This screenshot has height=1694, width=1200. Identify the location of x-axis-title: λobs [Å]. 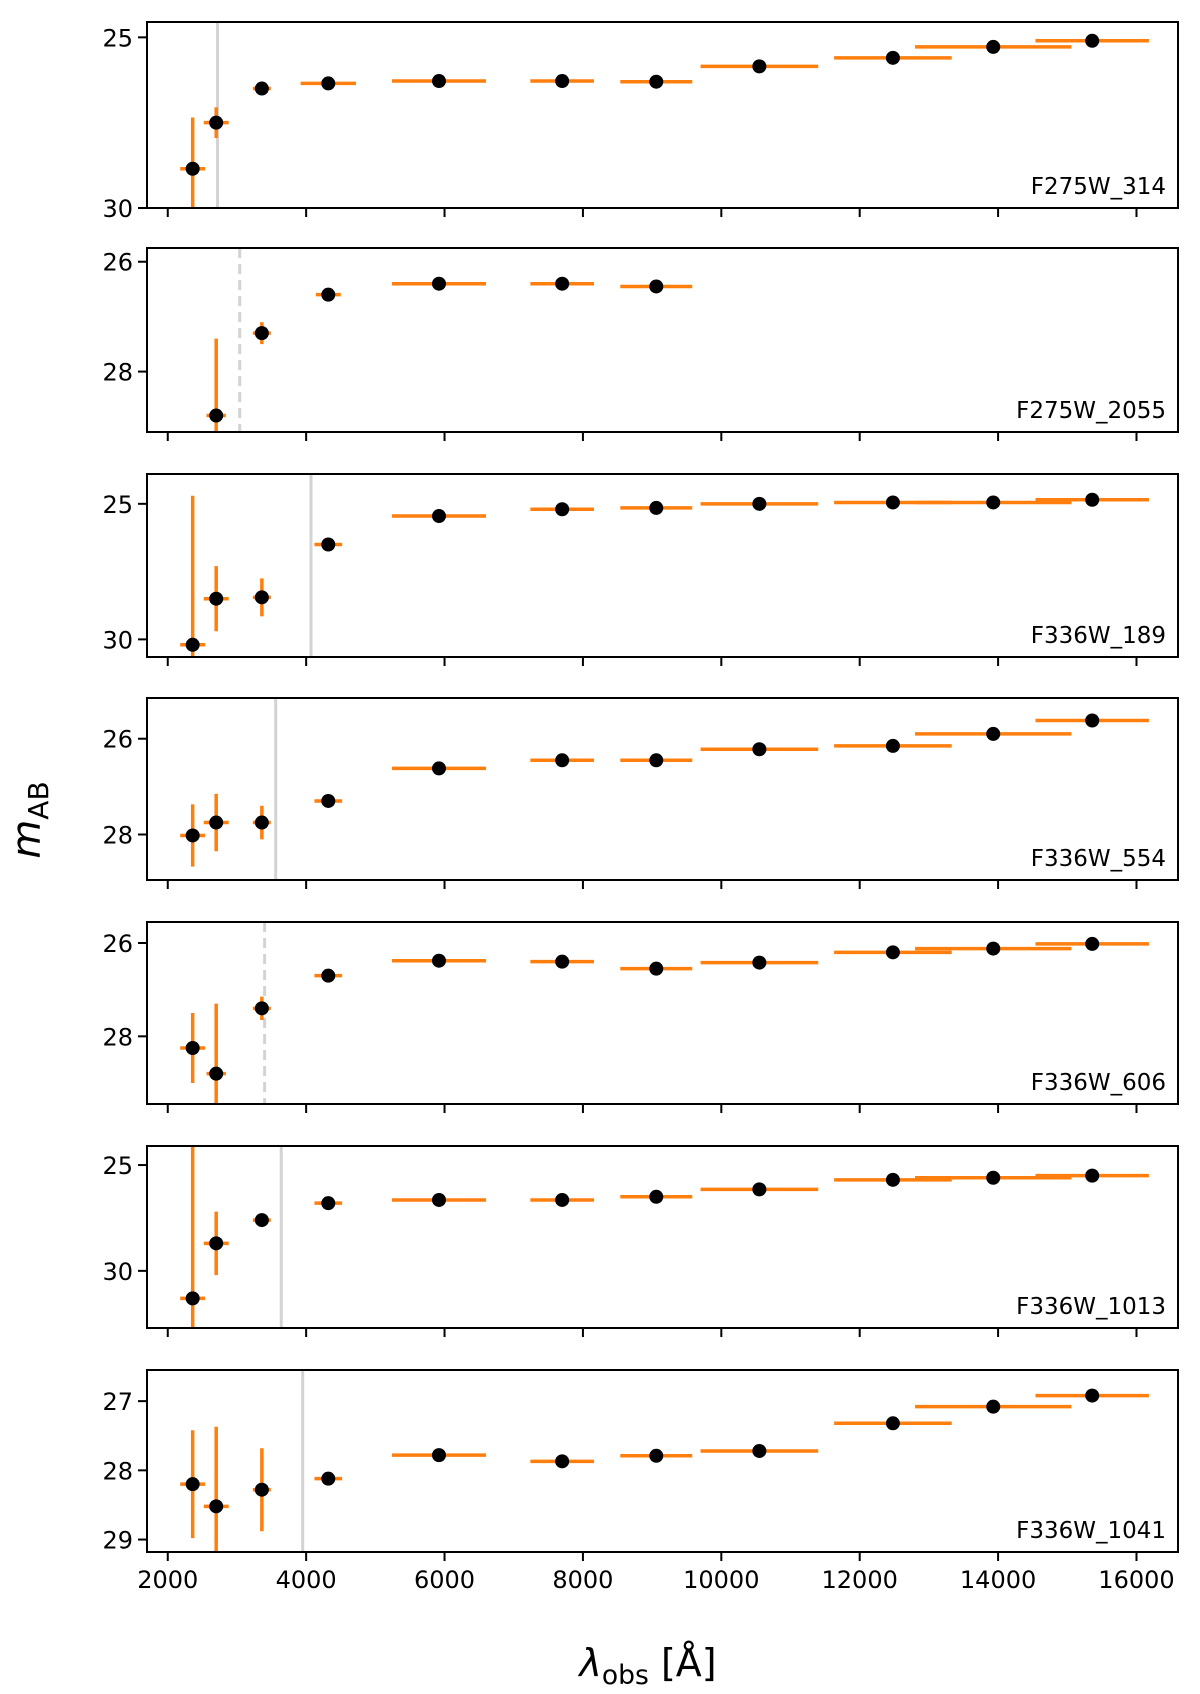
(646, 1666).